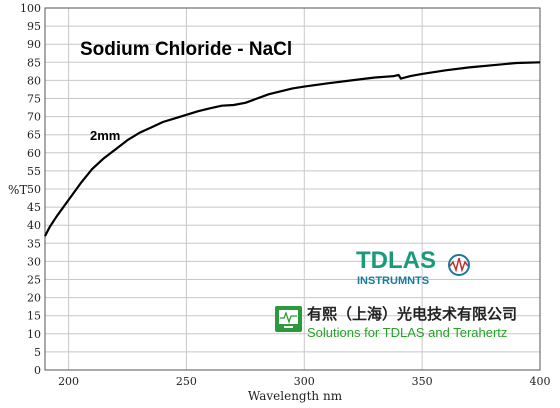 The width and height of the screenshot is (560, 408). Describe the element at coordinates (412, 314) in the screenshot. I see `company-name: 有熙（上海）光电技术有限公司` at that location.